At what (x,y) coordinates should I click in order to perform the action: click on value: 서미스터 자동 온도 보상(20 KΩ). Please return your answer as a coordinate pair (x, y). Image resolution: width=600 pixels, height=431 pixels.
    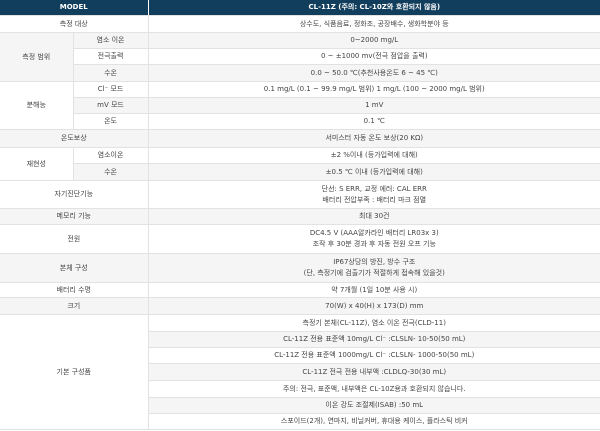
    Looking at the image, I should click on (374, 138).